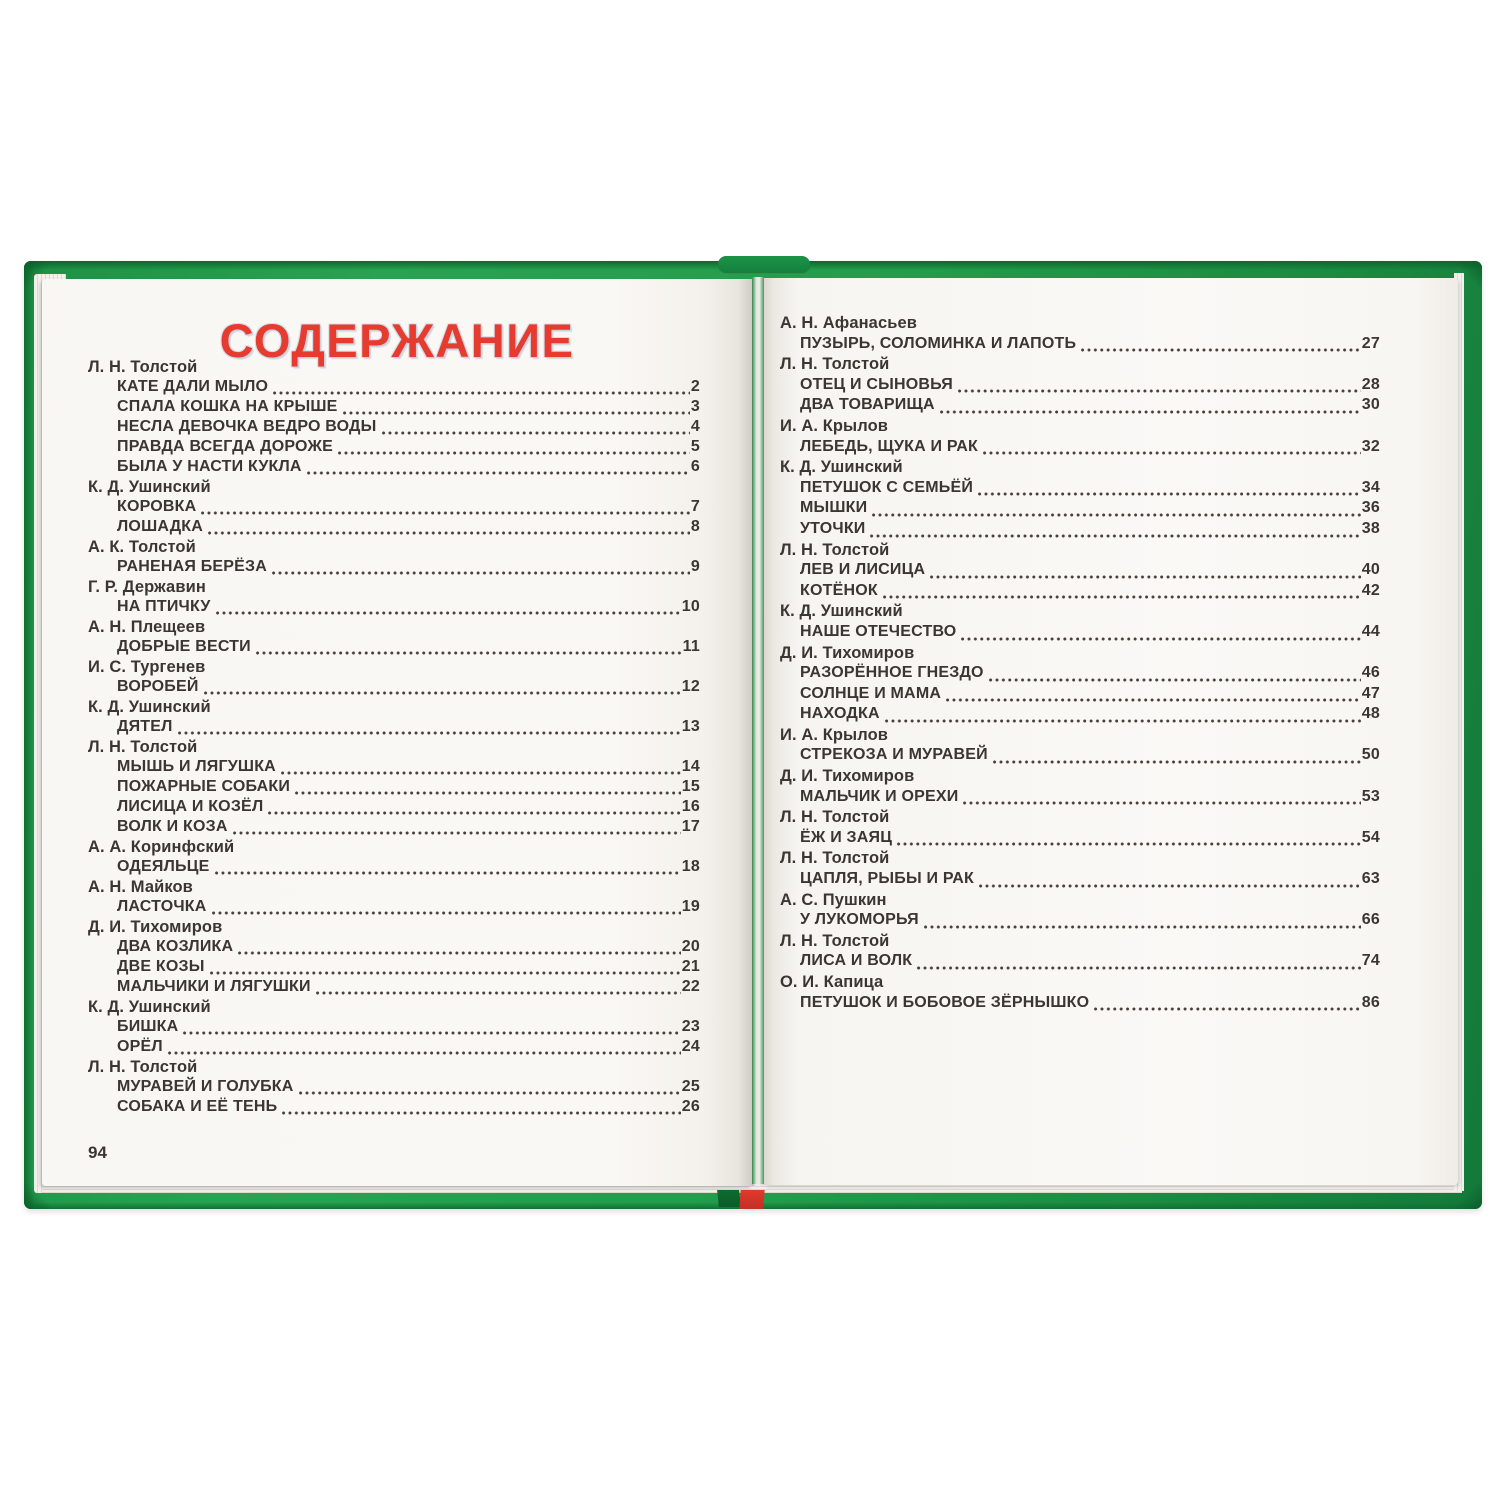 This screenshot has height=1500, width=1500. I want to click on story-page-number: 13, so click(690, 726).